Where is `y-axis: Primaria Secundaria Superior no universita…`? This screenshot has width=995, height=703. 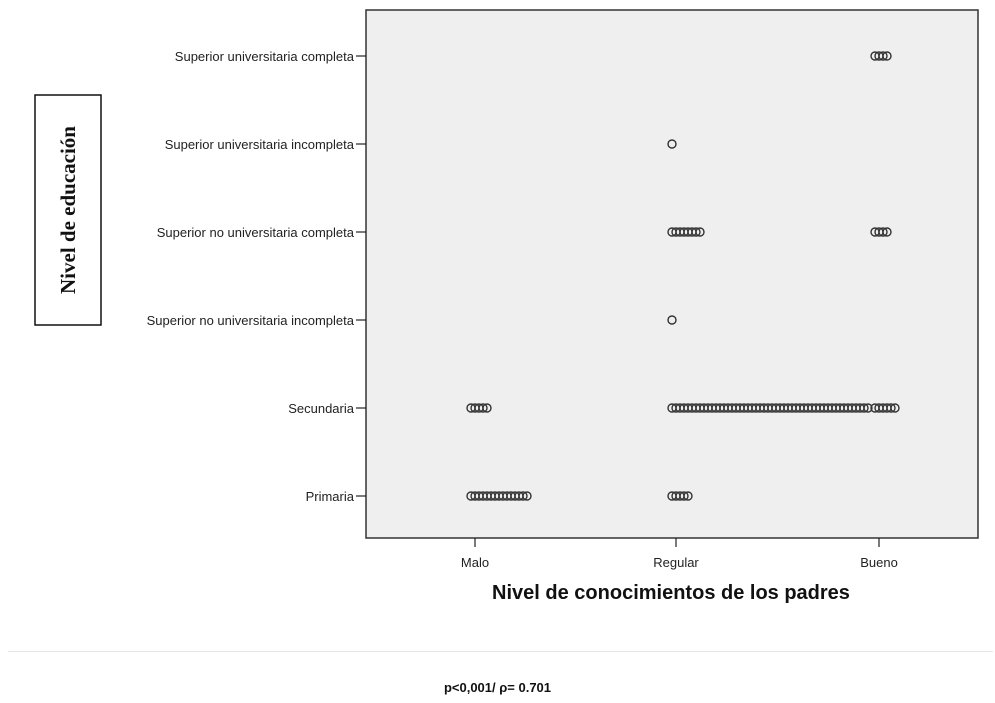
y-axis: Primaria Secundaria Superior no universita… is located at coordinates (256, 276).